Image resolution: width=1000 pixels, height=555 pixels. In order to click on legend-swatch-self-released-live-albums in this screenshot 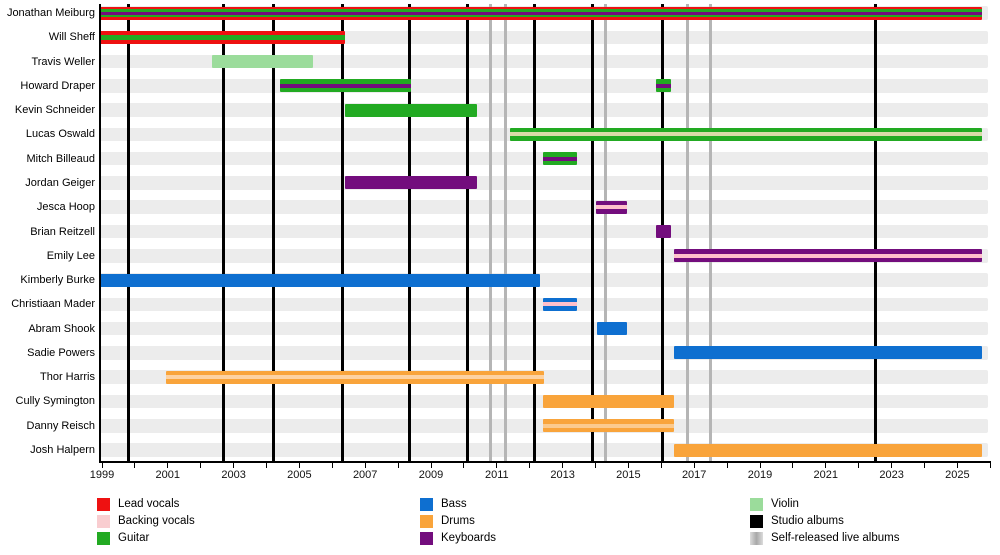, I will do `click(756, 538)`.